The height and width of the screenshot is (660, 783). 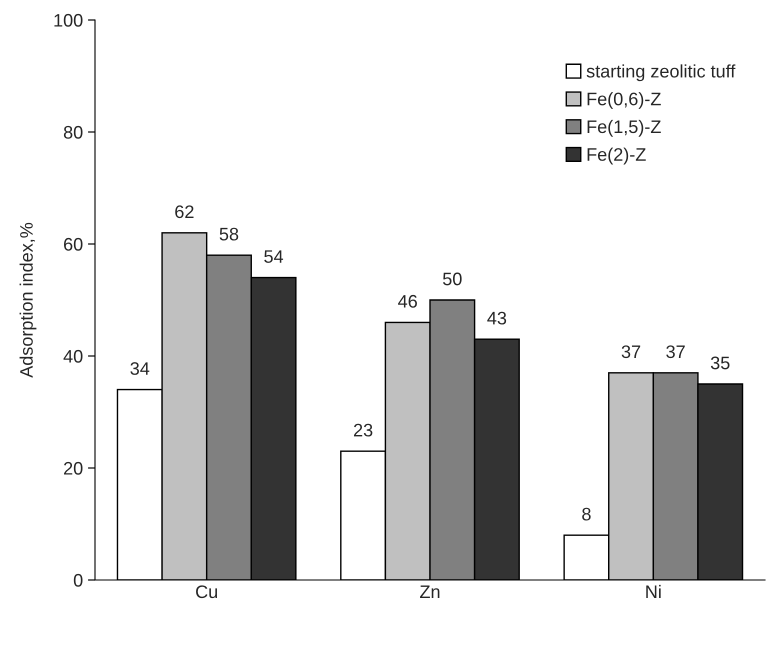 What do you see at coordinates (229, 234) in the screenshot?
I see `data-label: 58` at bounding box center [229, 234].